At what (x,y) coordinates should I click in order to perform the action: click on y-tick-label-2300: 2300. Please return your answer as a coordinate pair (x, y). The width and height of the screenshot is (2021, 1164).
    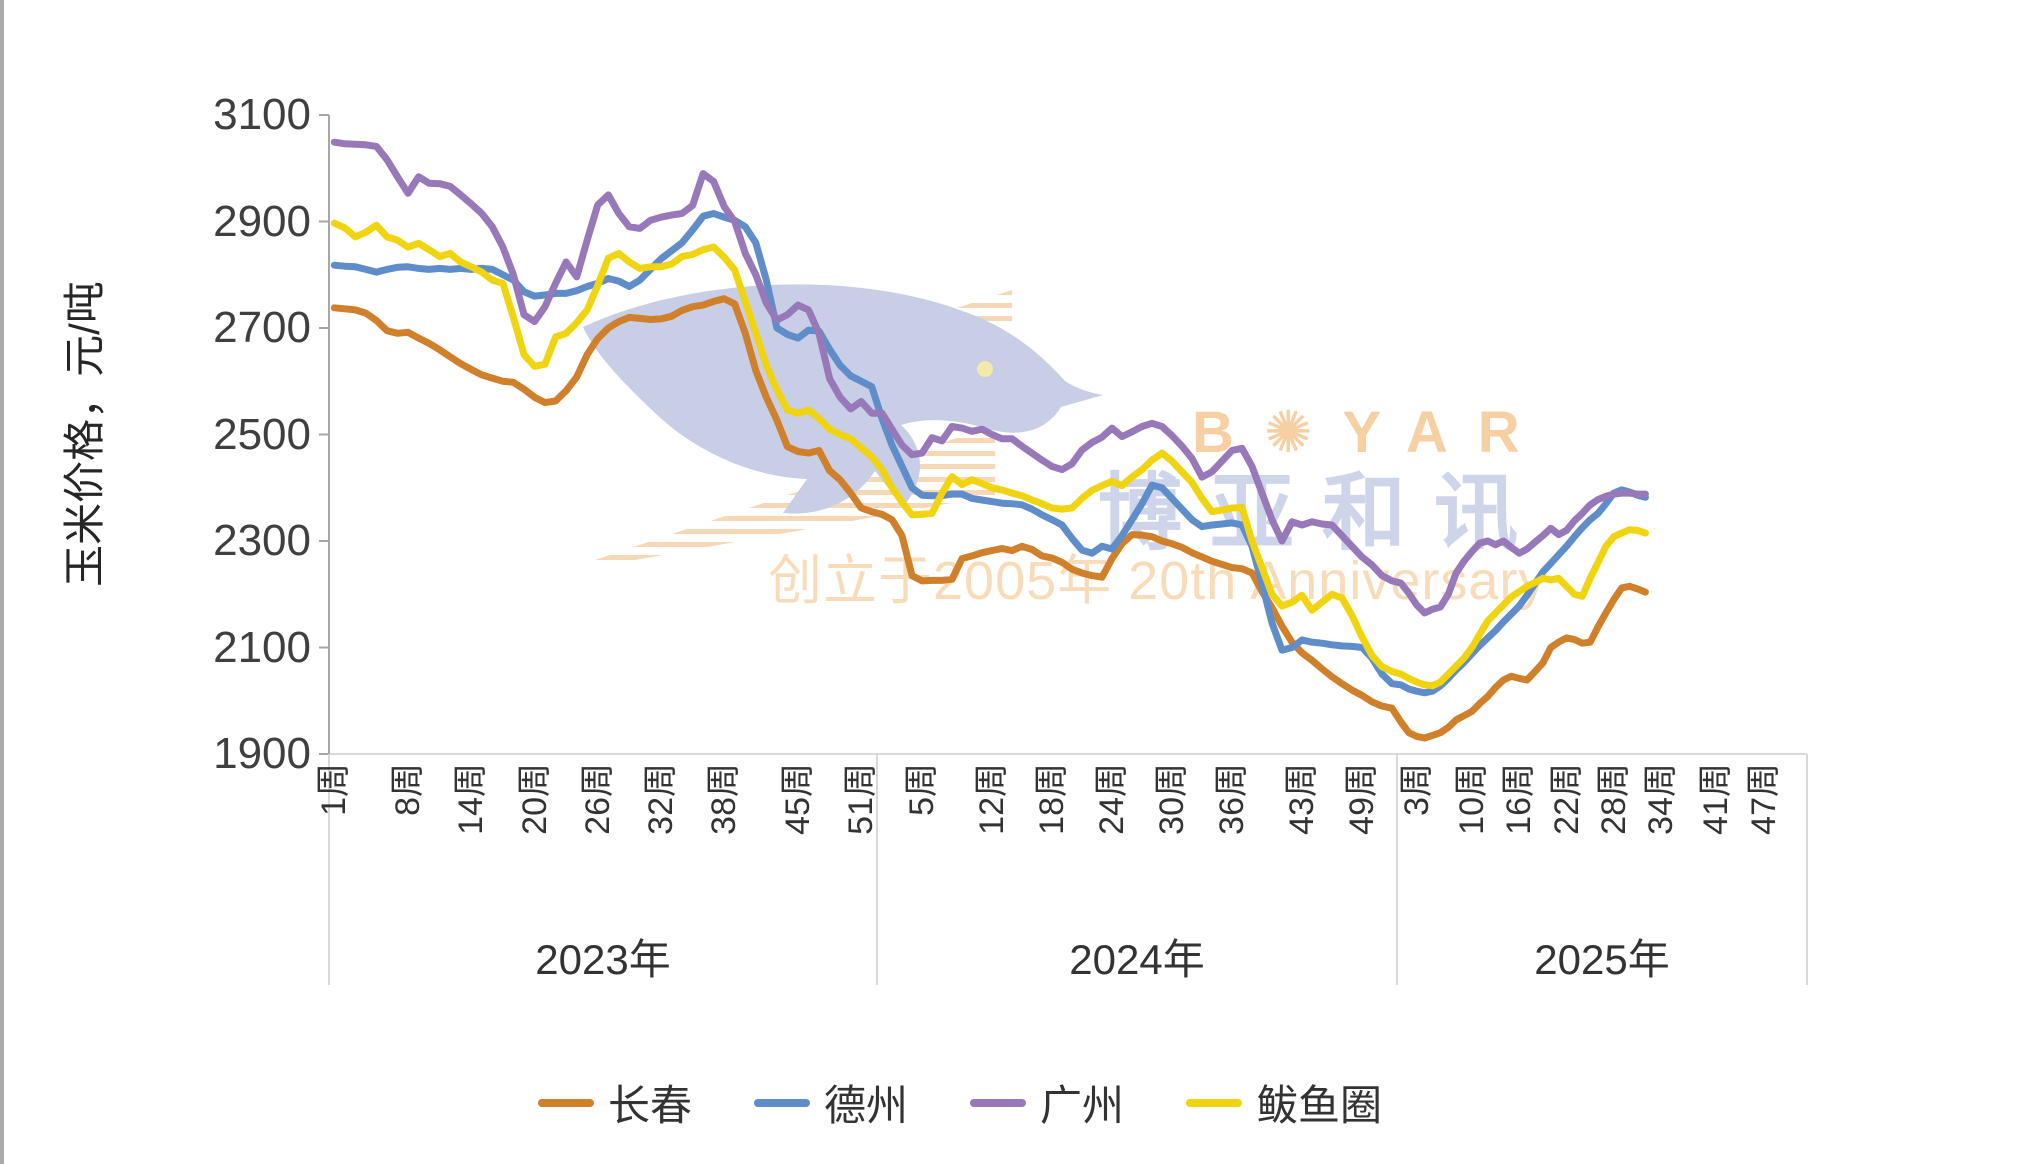
    Looking at the image, I should click on (262, 540).